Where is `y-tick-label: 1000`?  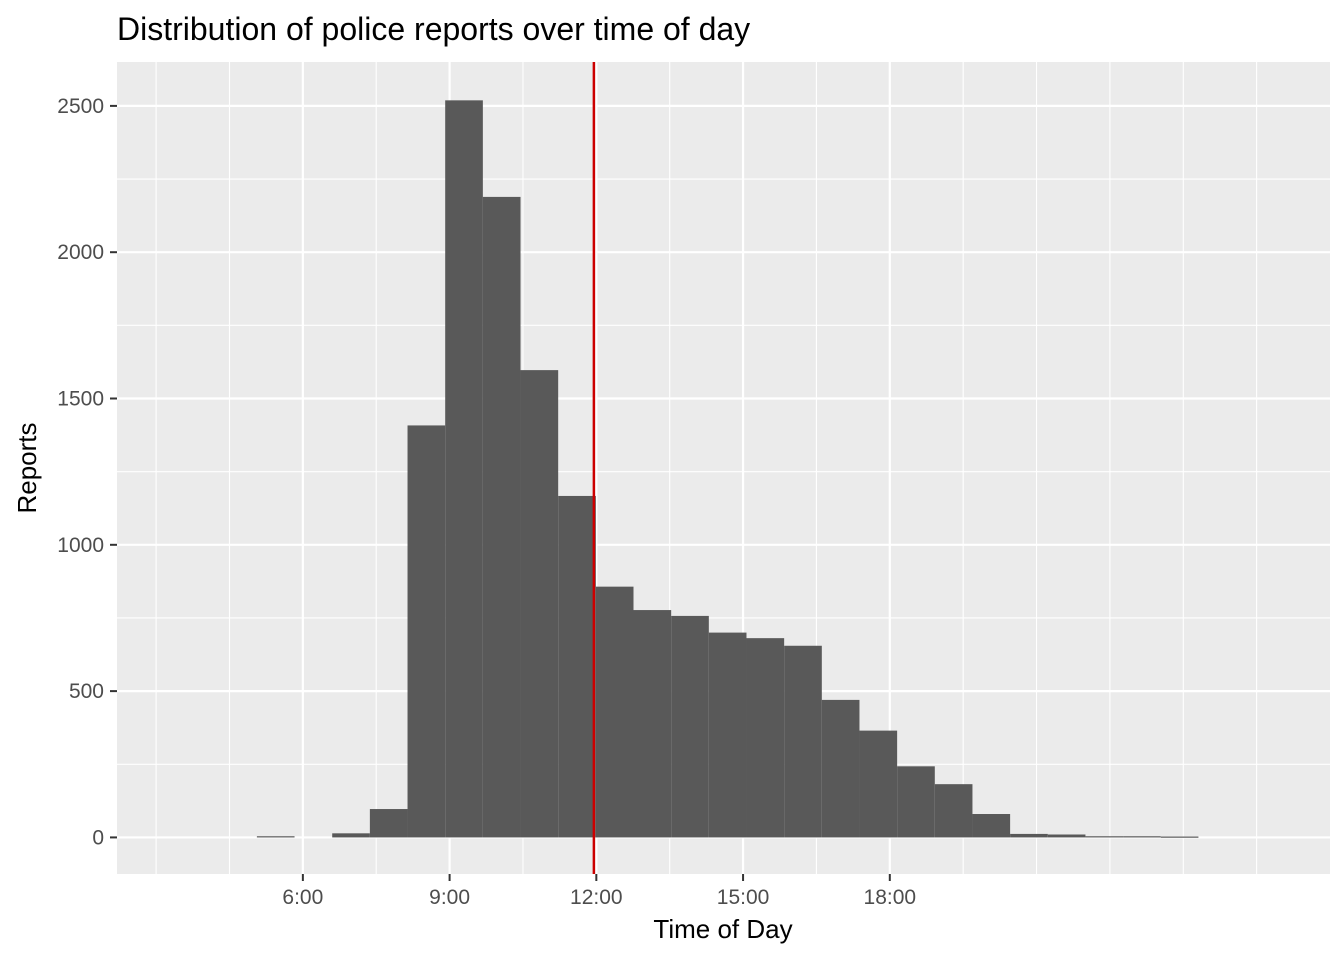
y-tick-label: 1000 is located at coordinates (80, 545).